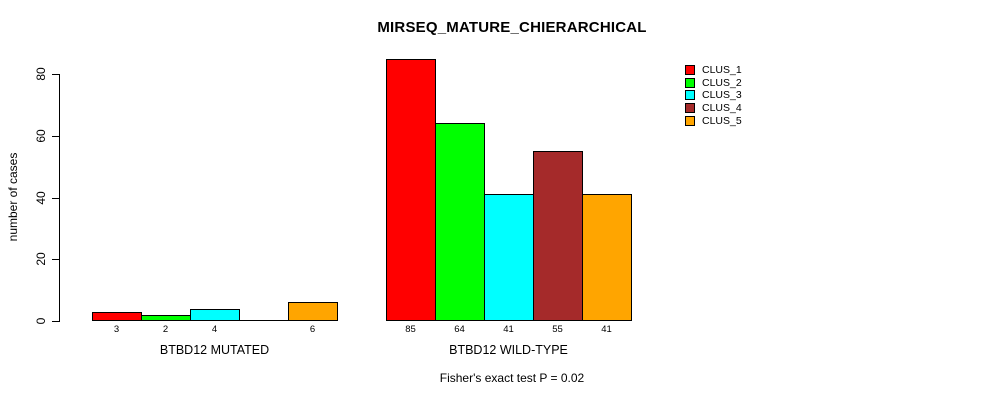 The width and height of the screenshot is (990, 400). I want to click on legend-label: CLUS_1, so click(722, 70).